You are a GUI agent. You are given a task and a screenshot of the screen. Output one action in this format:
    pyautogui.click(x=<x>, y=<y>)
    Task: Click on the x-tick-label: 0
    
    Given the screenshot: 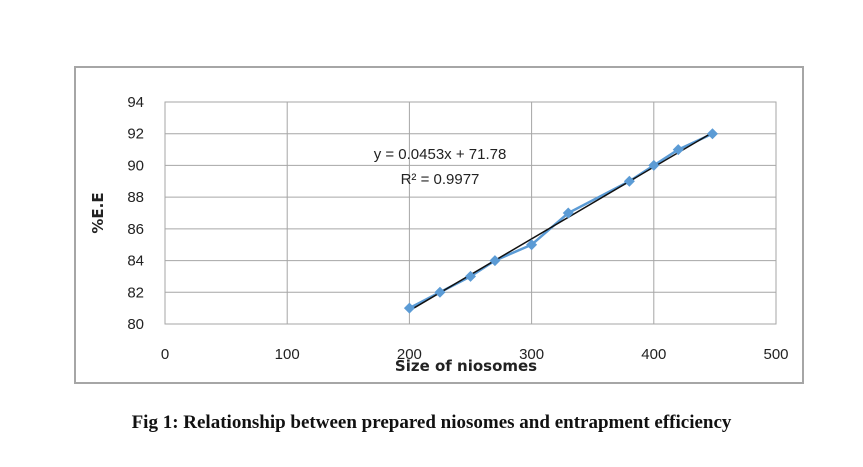 What is the action you would take?
    pyautogui.click(x=165, y=354)
    